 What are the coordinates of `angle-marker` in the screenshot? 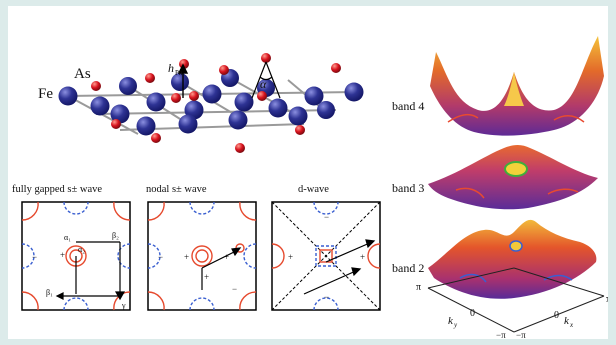 It's located at (266, 80).